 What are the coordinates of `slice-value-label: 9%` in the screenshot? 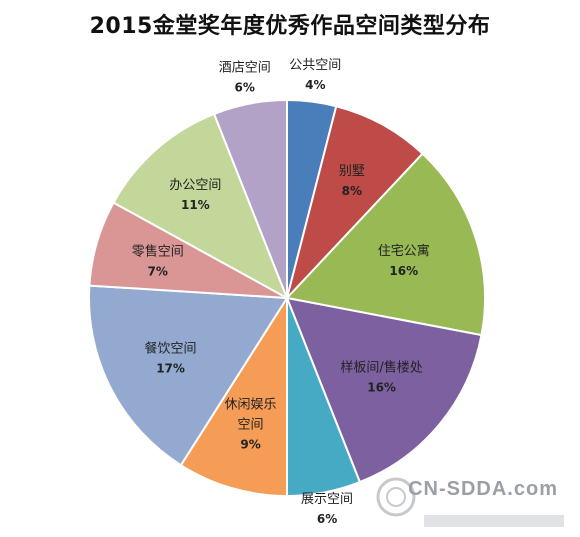 It's located at (250, 444).